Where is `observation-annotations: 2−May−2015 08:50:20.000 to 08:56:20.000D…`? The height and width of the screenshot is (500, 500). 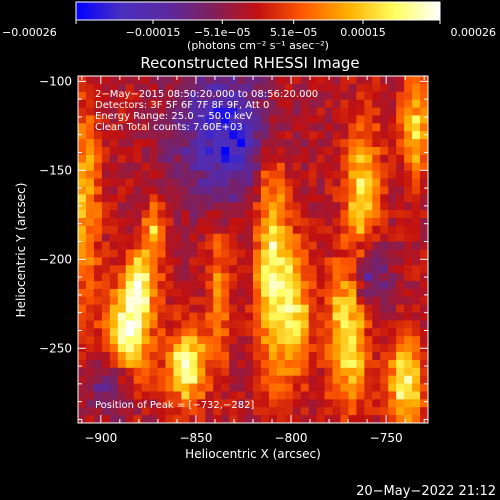 observation-annotations: 2−May−2015 08:50:20.000 to 08:56:20.000D… is located at coordinates (206, 111).